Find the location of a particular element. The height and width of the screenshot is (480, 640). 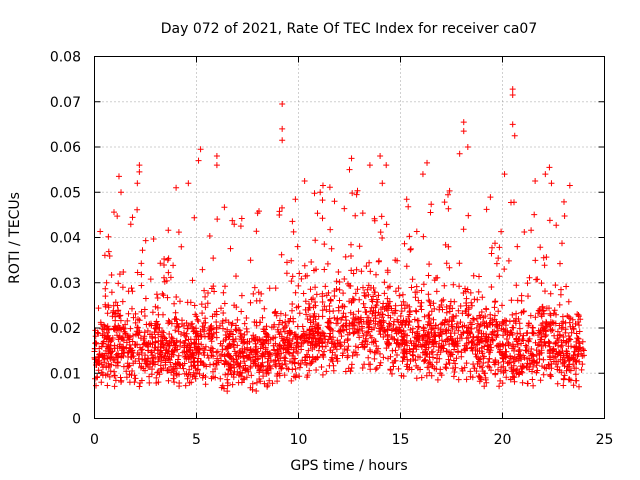

y-tick-label: 0.02 is located at coordinates (65, 329).